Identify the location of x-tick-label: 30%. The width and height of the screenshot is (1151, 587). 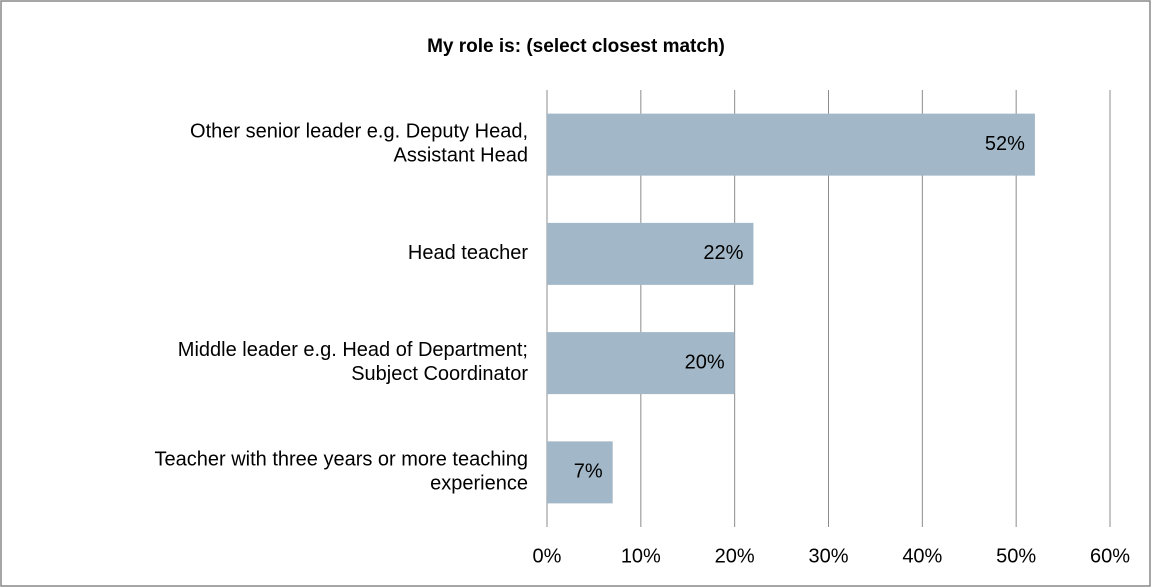
(828, 556).